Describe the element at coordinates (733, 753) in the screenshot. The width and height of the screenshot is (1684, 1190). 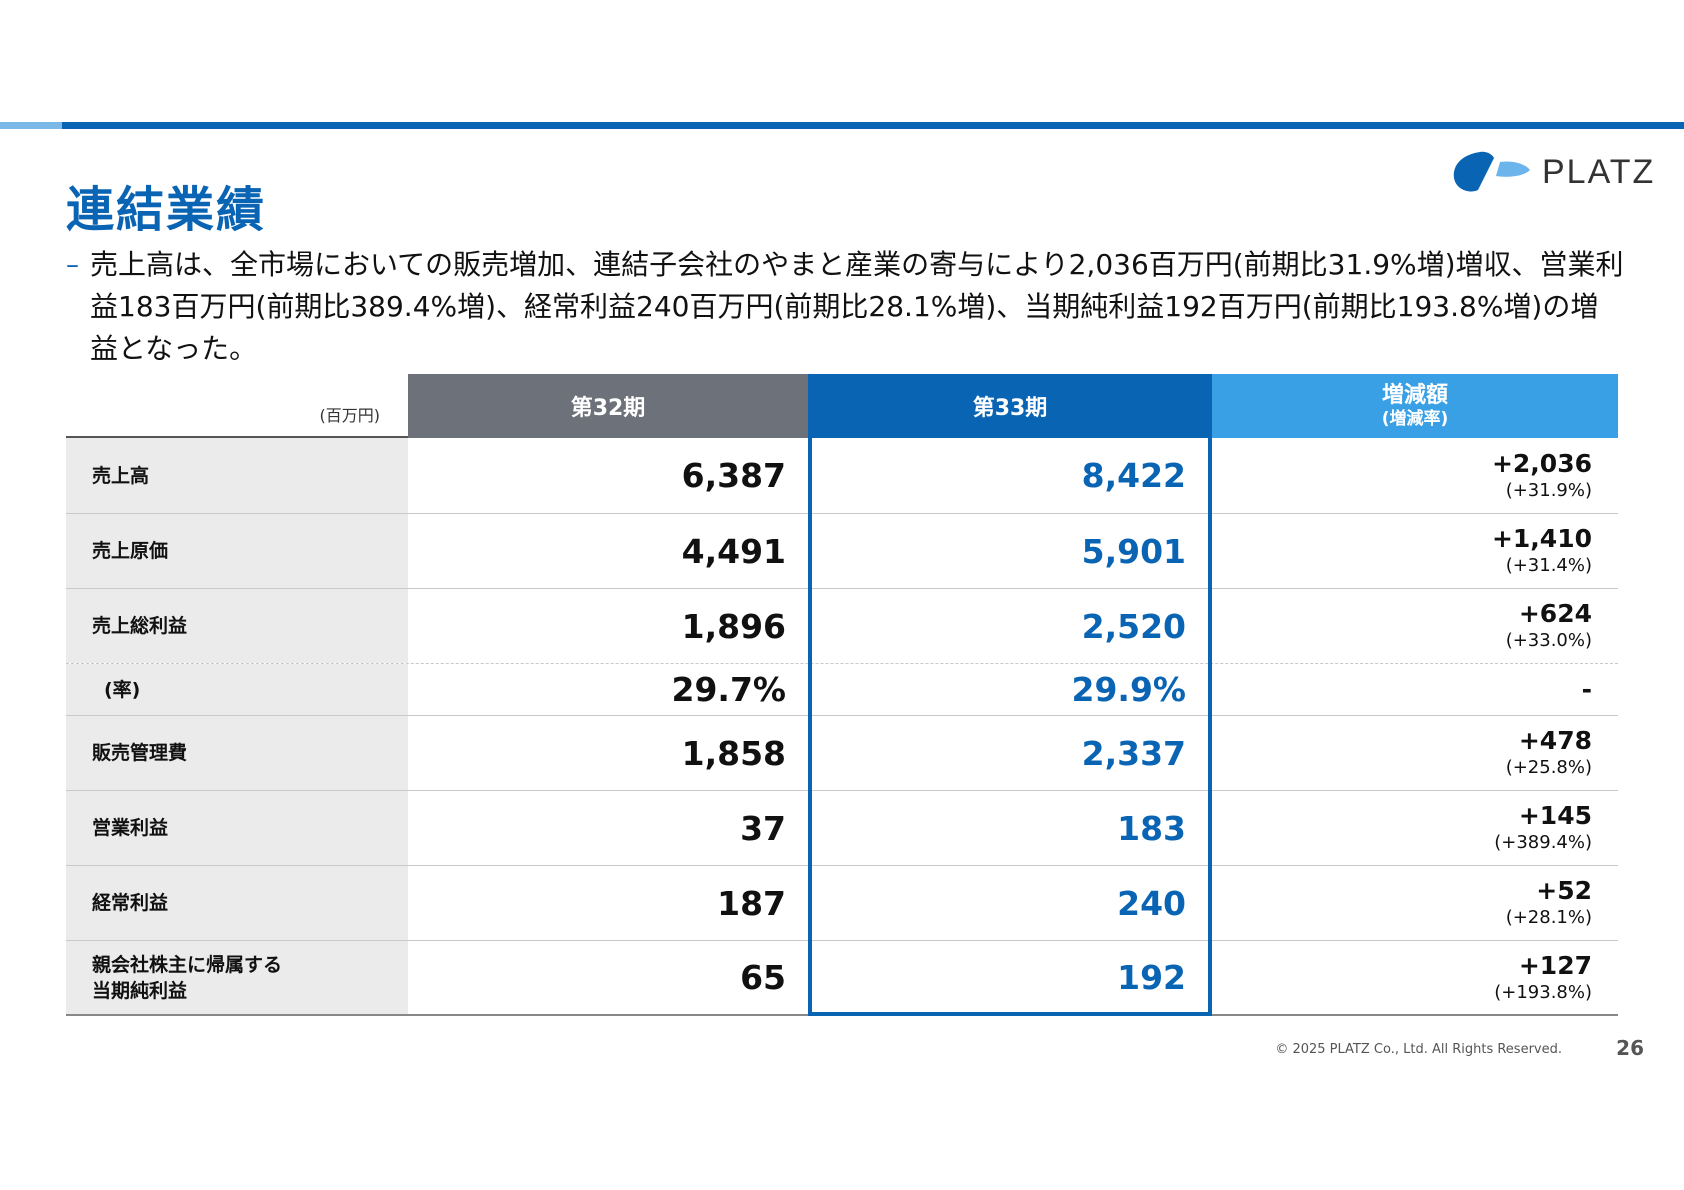
I see `value-period-32: 1,858` at that location.